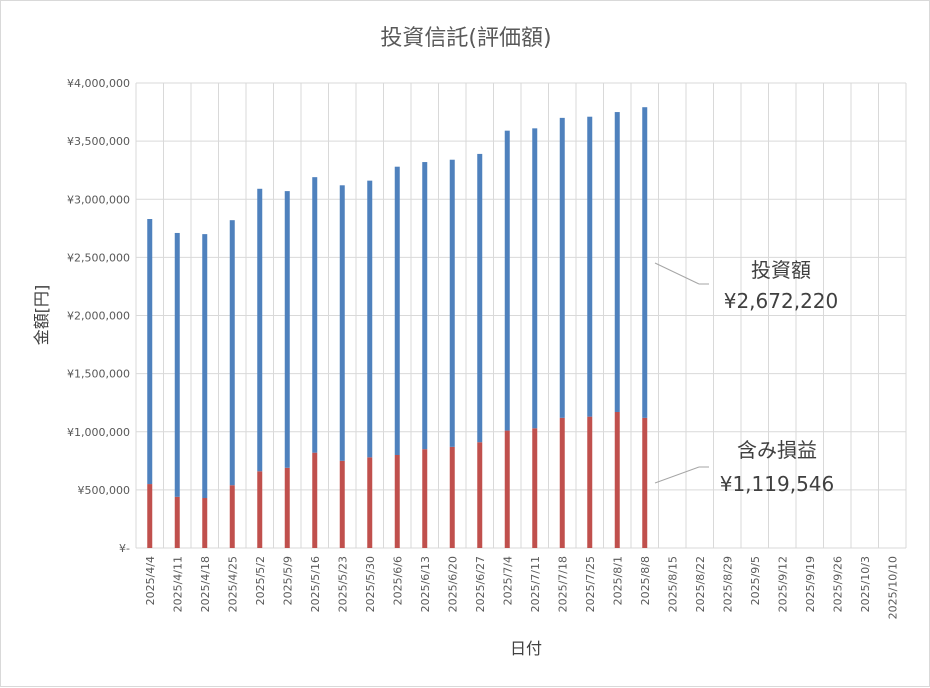  What do you see at coordinates (562, 584) in the screenshot?
I see `x-tick-label: 2025/7/18` at bounding box center [562, 584].